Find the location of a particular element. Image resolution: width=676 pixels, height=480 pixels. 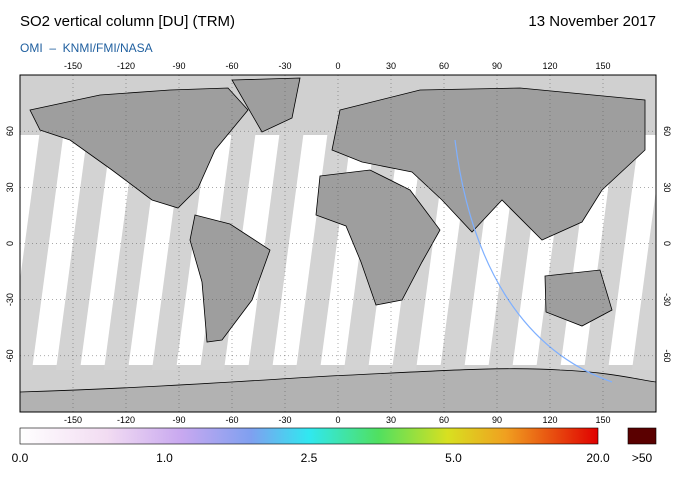

overflow-label: >50 is located at coordinates (642, 458).